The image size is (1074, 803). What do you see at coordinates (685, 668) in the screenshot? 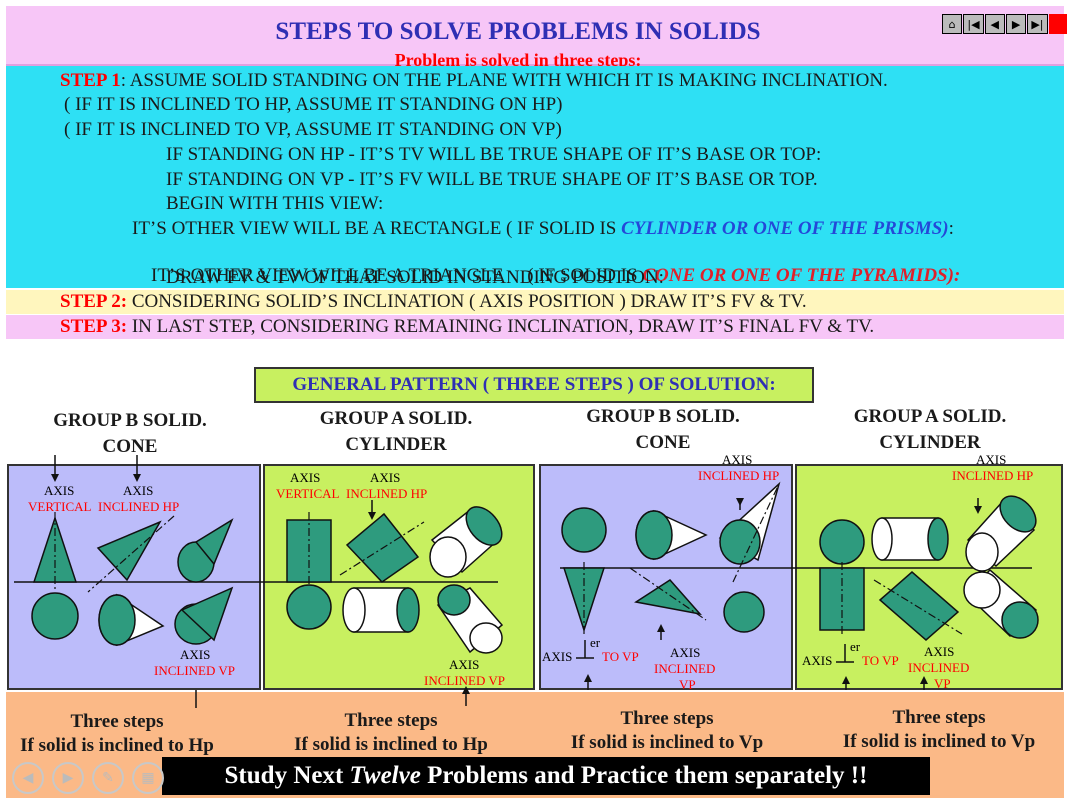
I see `p3-inclined: INCLINED` at bounding box center [685, 668].